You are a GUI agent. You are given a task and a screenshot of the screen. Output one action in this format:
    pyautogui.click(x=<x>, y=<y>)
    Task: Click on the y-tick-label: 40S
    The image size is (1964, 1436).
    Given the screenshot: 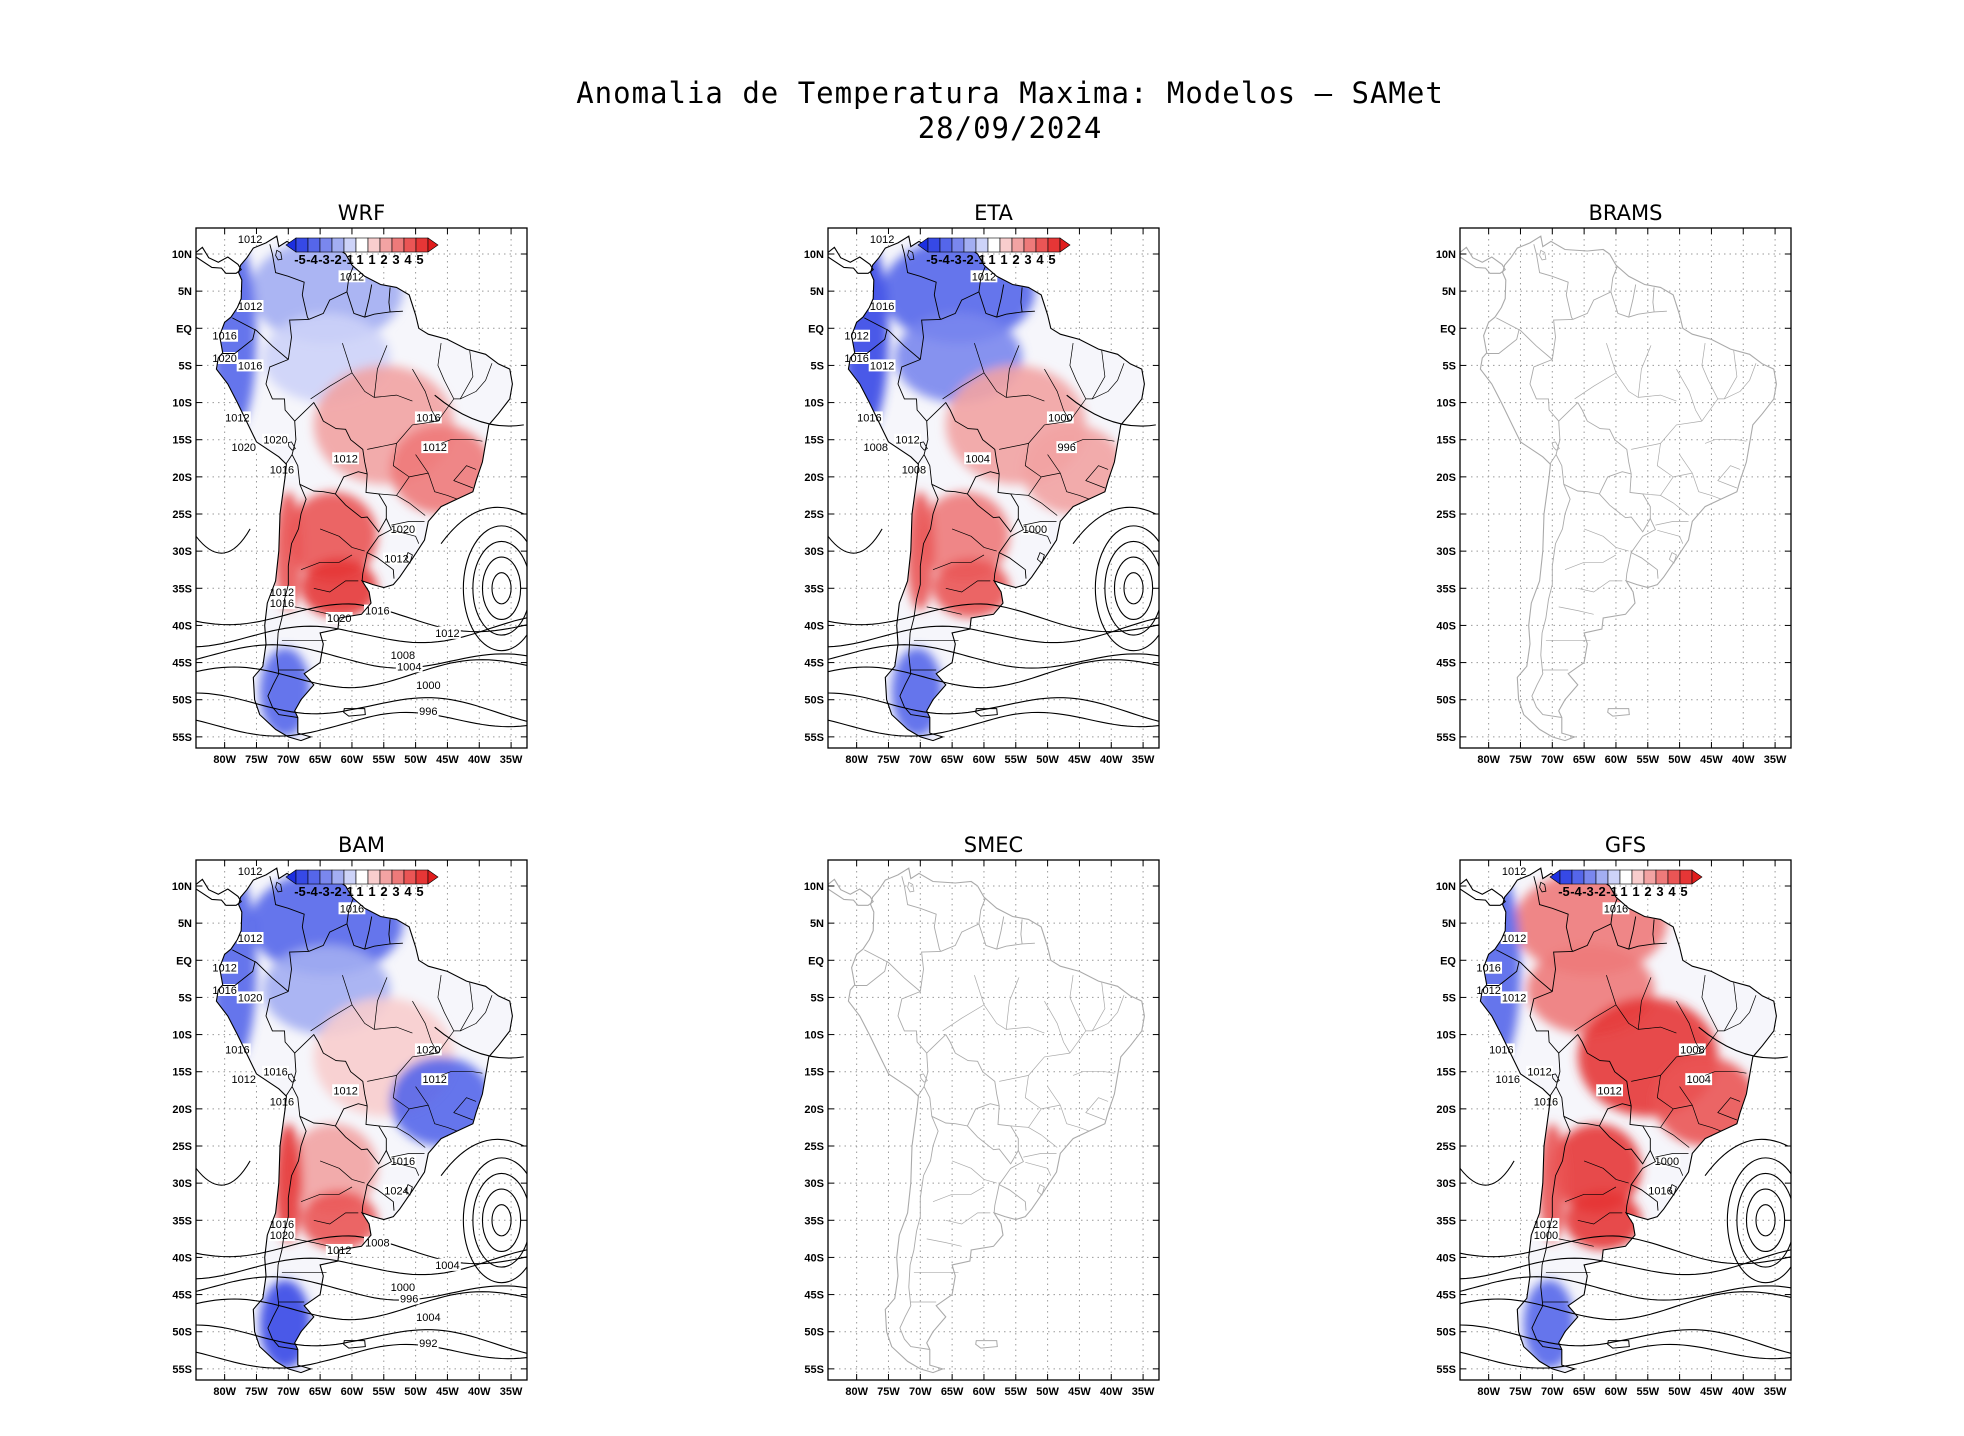 What is the action you would take?
    pyautogui.click(x=182, y=1258)
    